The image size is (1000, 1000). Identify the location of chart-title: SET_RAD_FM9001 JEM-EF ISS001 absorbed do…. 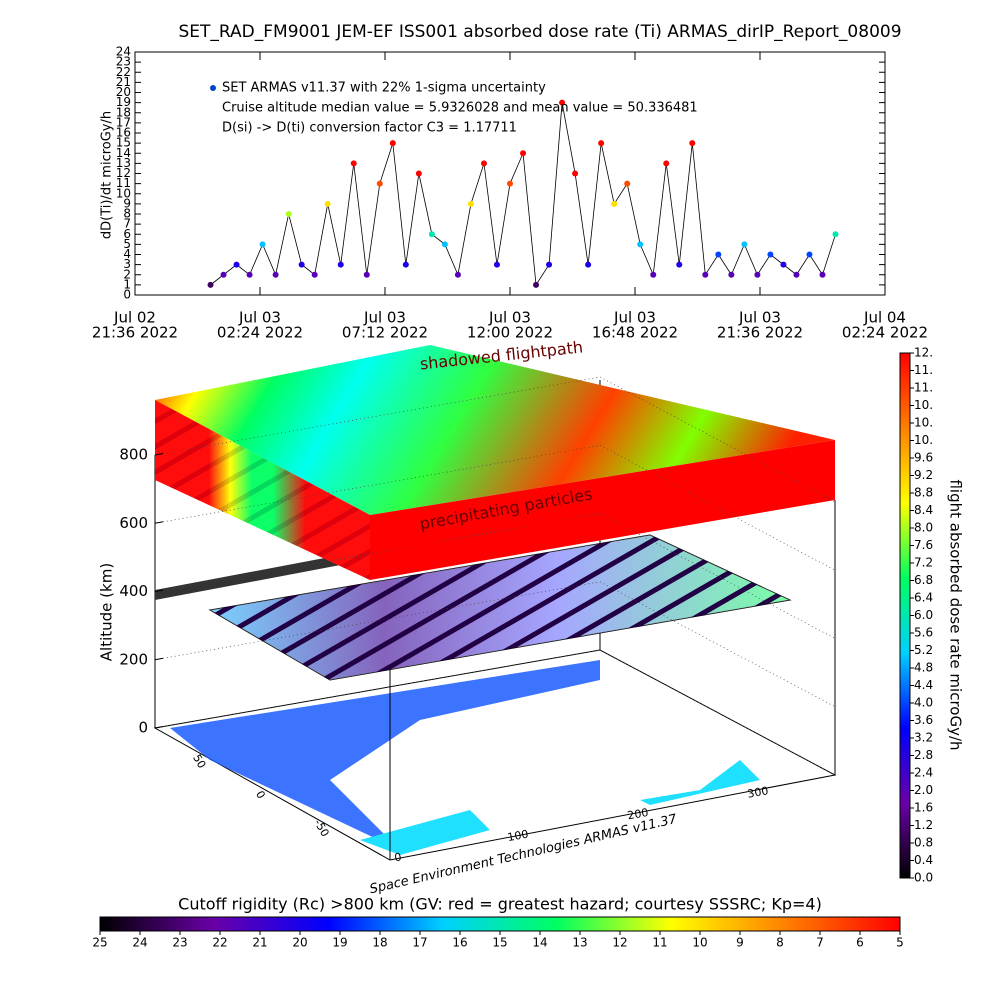
(539, 32).